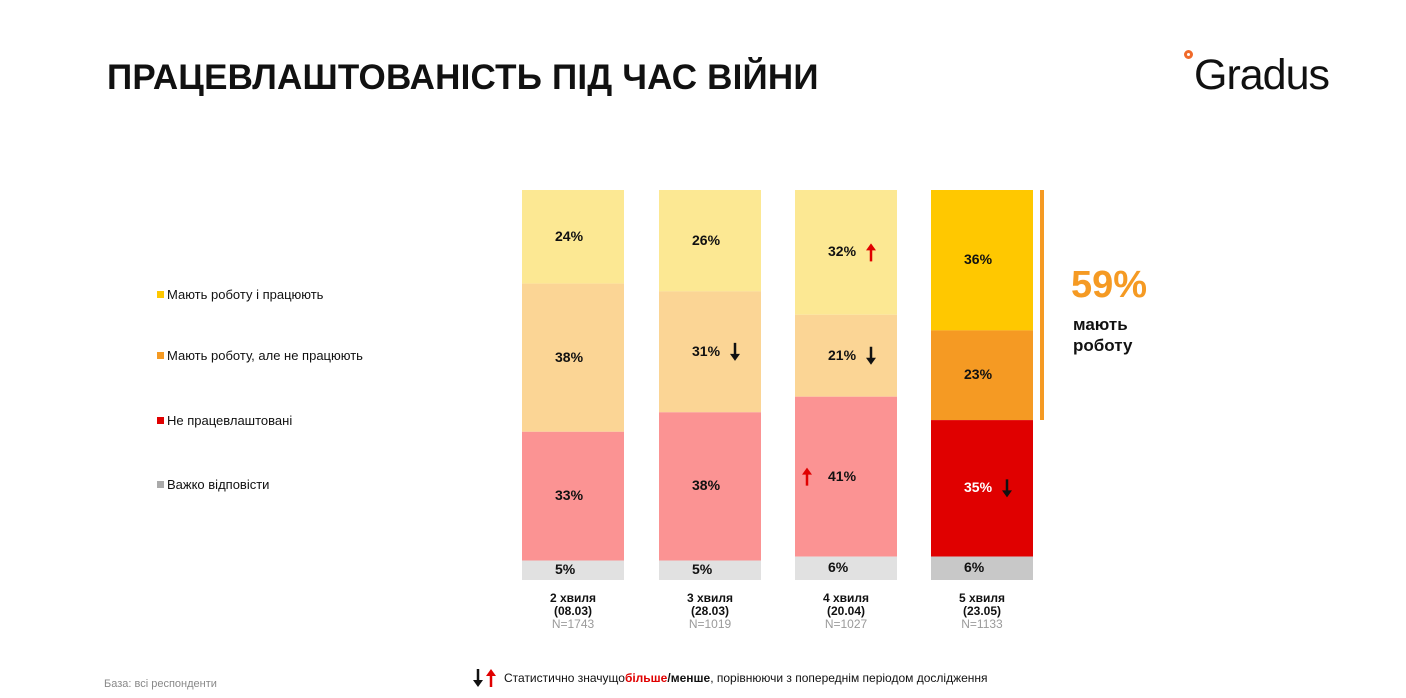 The height and width of the screenshot is (698, 1406). I want to click on wave-date: (20.04), so click(846, 611).